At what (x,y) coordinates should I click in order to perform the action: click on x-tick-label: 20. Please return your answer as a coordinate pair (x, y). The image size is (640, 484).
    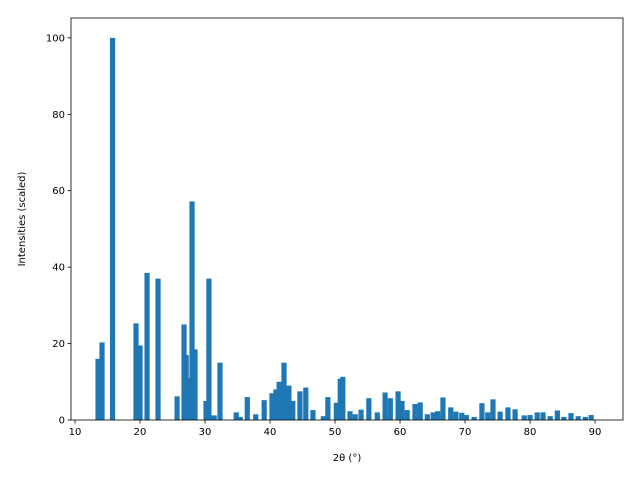
    Looking at the image, I should click on (140, 432).